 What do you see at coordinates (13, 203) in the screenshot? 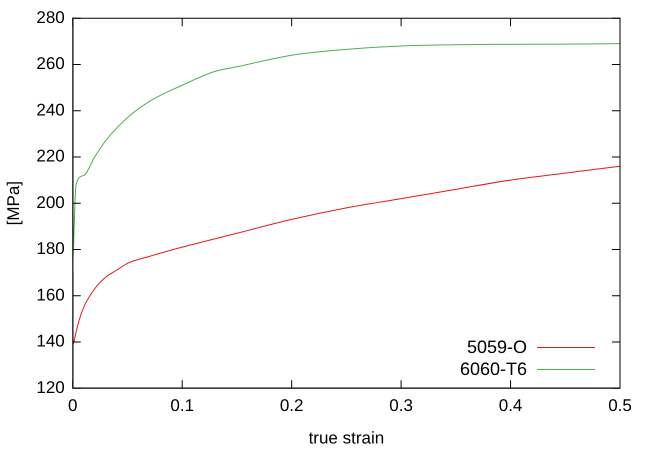
I see `y-axis-title: [MPa]` at bounding box center [13, 203].